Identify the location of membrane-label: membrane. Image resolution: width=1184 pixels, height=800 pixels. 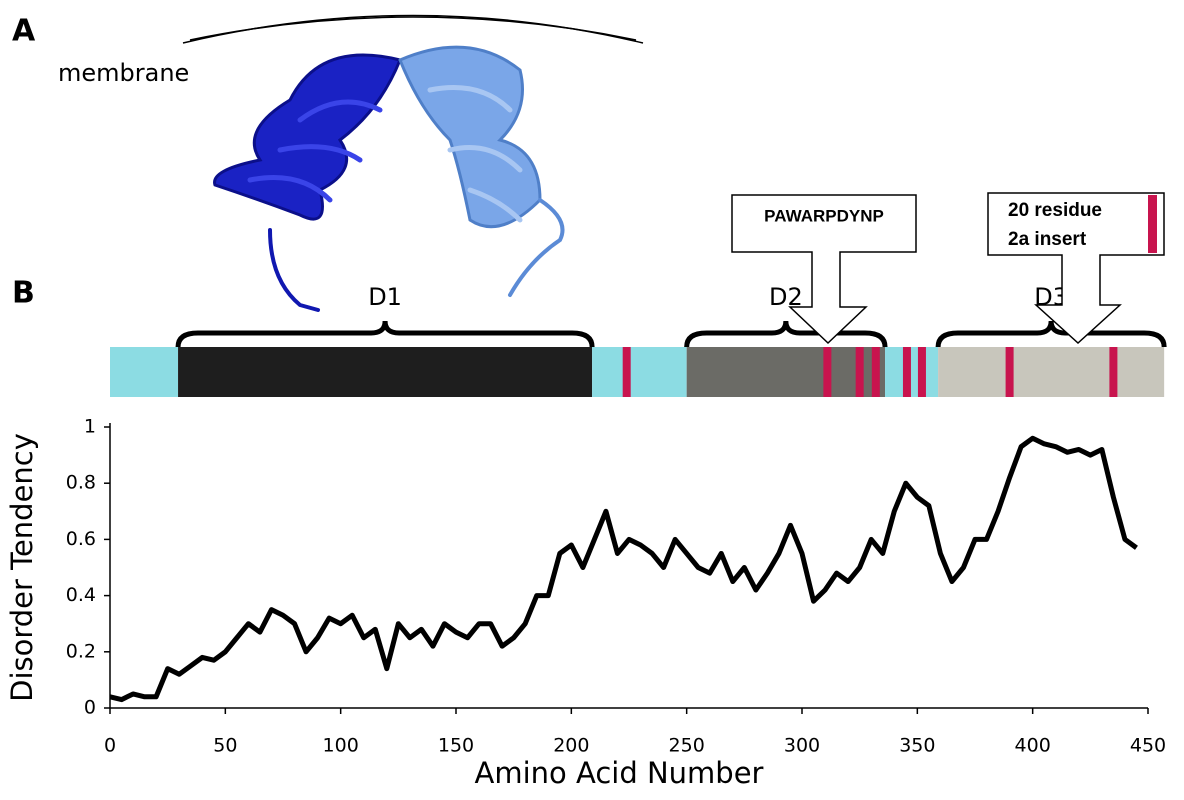
(123, 73).